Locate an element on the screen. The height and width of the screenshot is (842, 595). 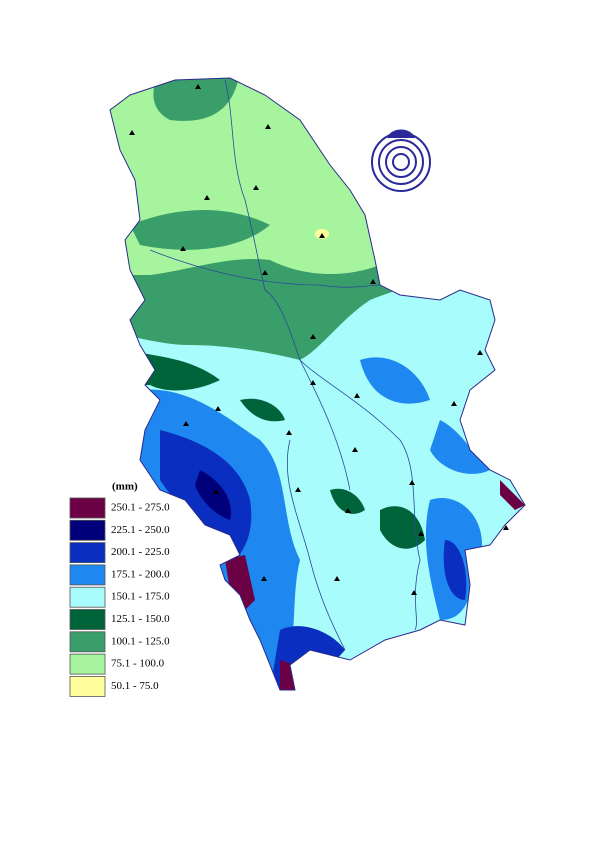
legend-label: 100.1 - 125.0 is located at coordinates (140, 641).